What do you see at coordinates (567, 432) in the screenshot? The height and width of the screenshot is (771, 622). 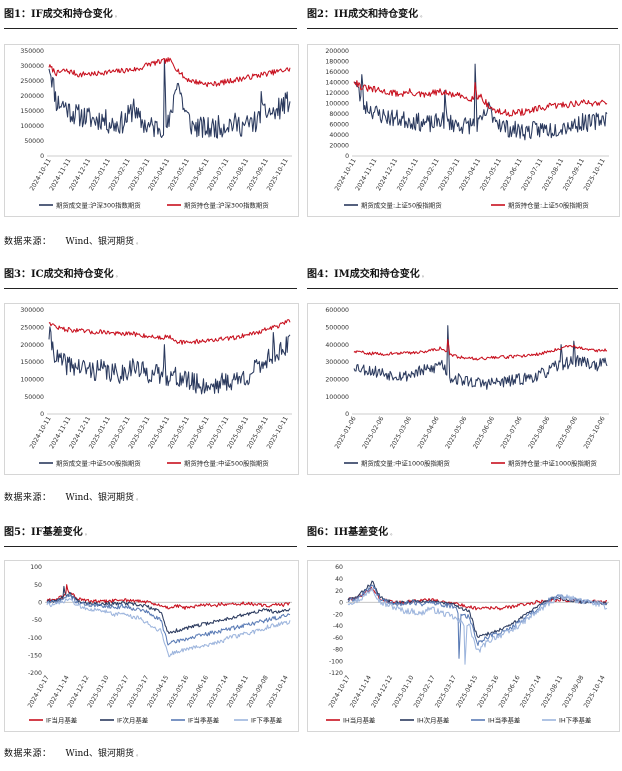 I see `x-tick-label: 2025-09-06` at bounding box center [567, 432].